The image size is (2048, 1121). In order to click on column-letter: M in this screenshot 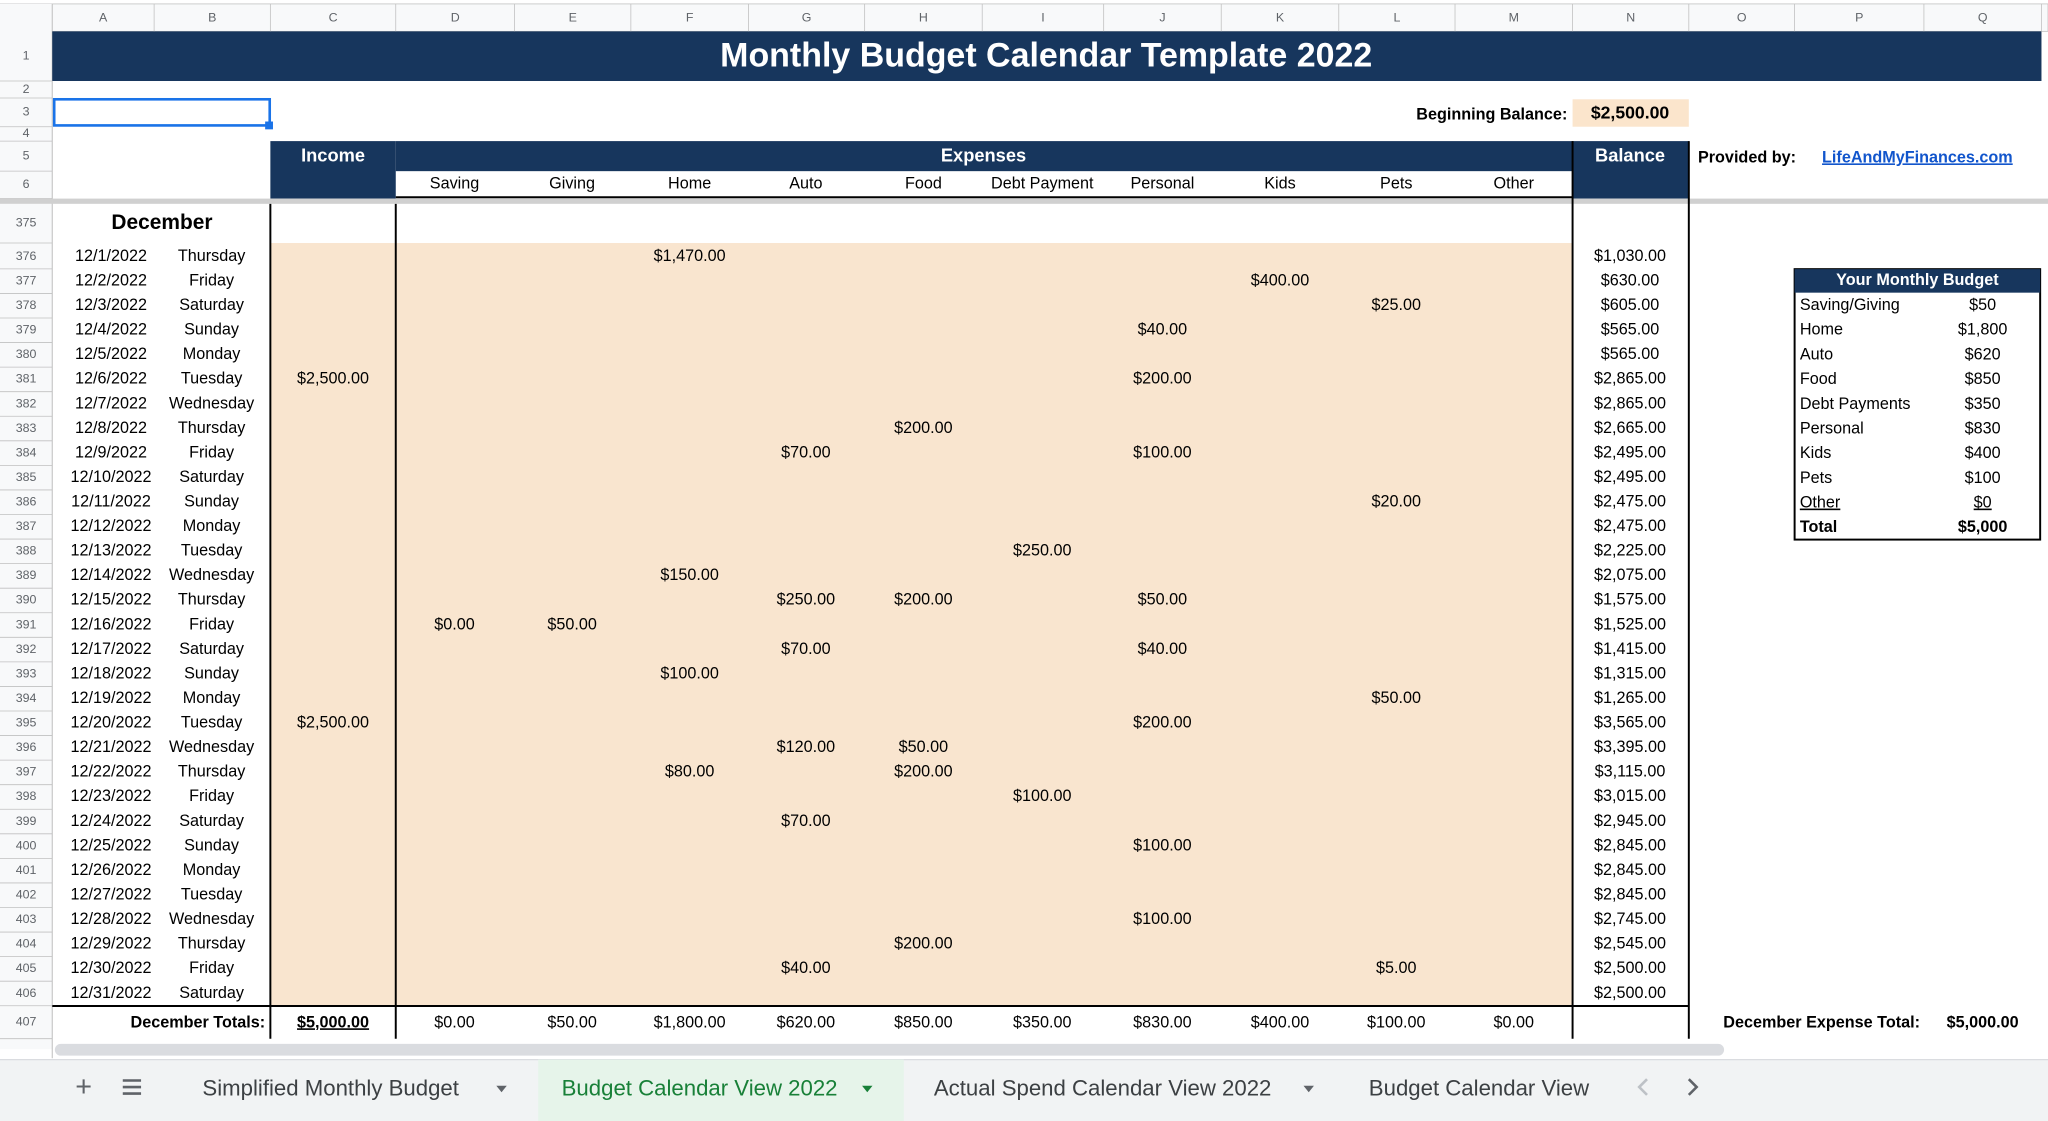, I will do `click(1514, 18)`.